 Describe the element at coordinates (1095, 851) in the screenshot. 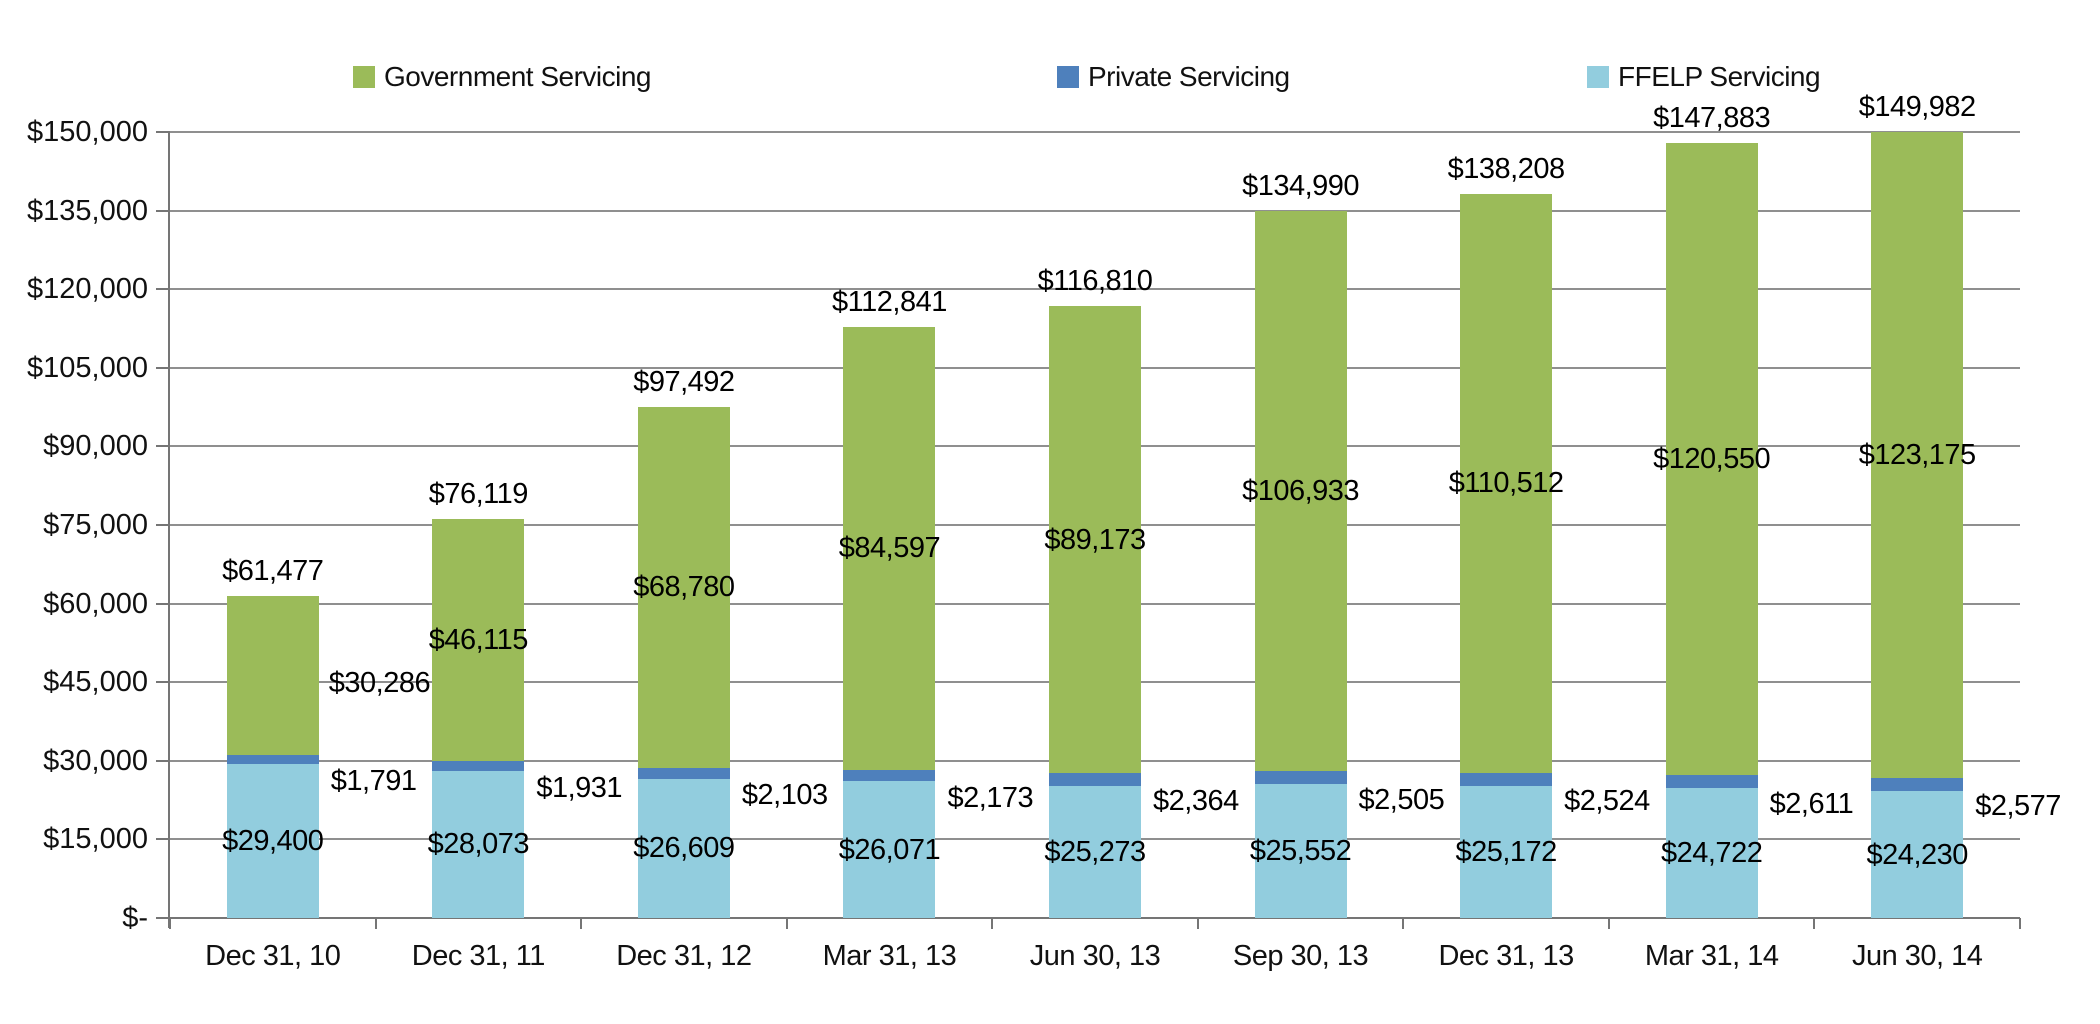

I see `ffelp-label: $25,273` at that location.